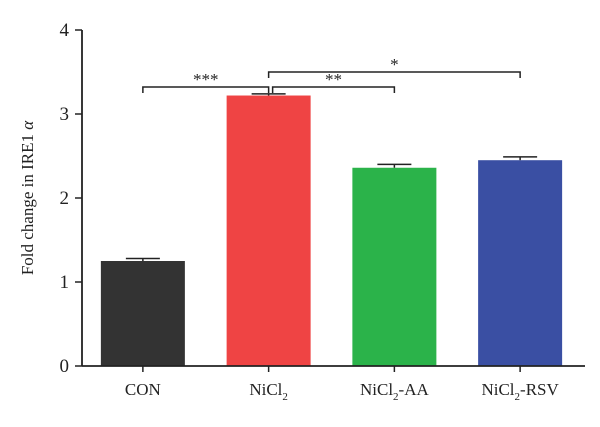 This screenshot has width=600, height=427. What do you see at coordinates (268, 391) in the screenshot?
I see `x-tick-label-1: NiCl2` at bounding box center [268, 391].